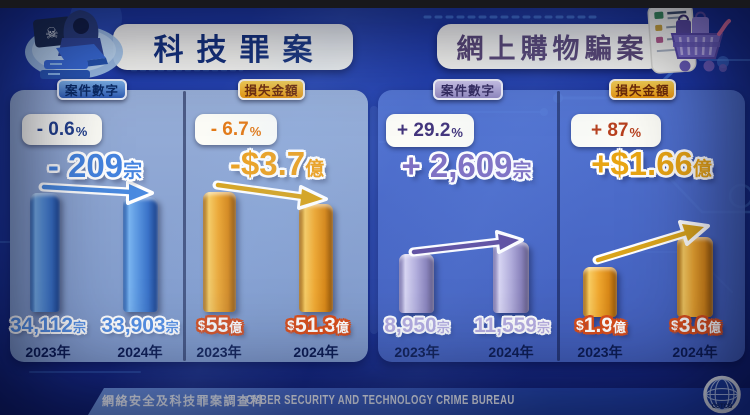 Image resolution: width=750 pixels, height=415 pixels. Describe the element at coordinates (140, 254) in the screenshot. I see `tech-cases-bar-2024` at that location.